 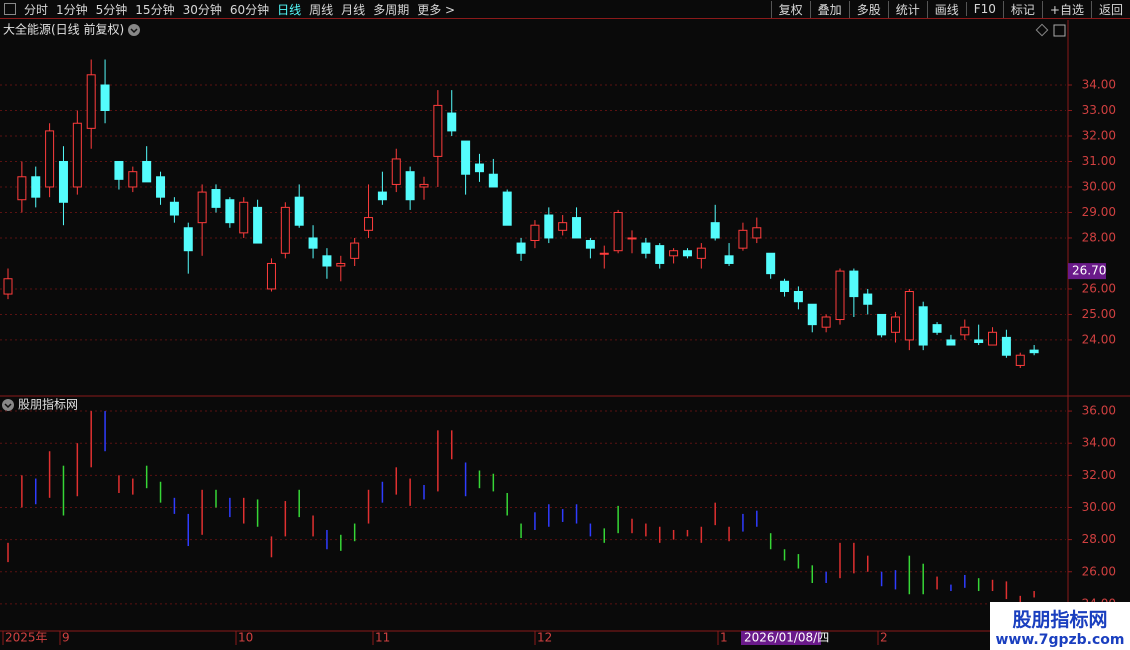 I want to click on tool-buttons: 复权 叠加 多股 统计 画线 F10 标记 +自选 返回, so click(x=950, y=9).